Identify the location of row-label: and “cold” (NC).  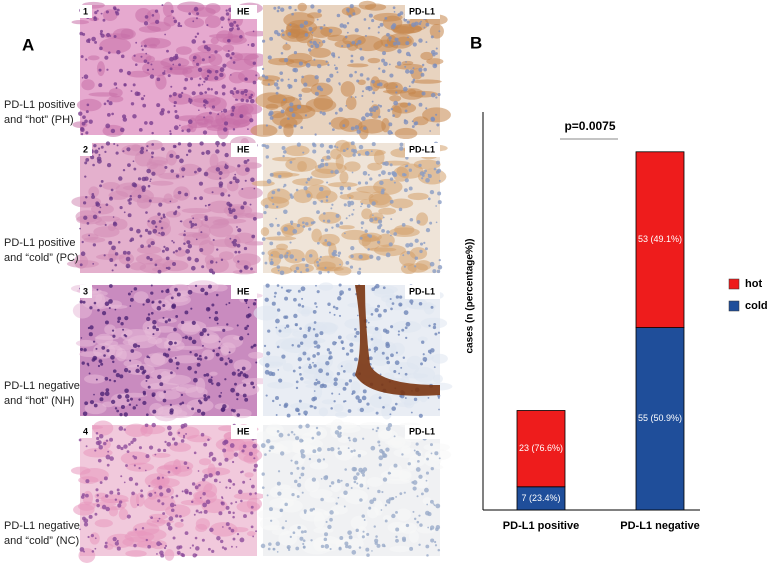
(41, 541).